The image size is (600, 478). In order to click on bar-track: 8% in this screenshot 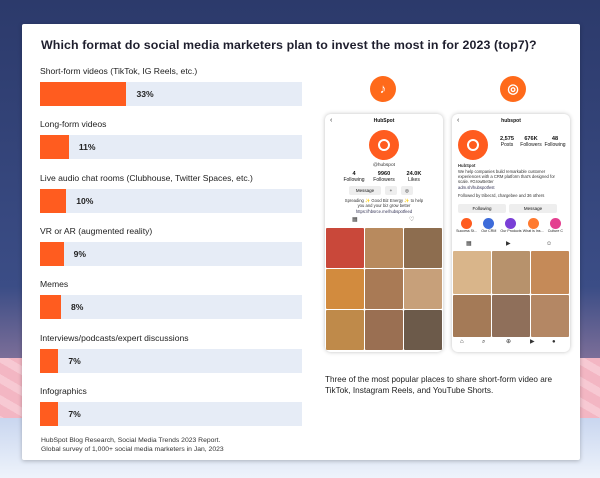, I will do `click(171, 307)`.